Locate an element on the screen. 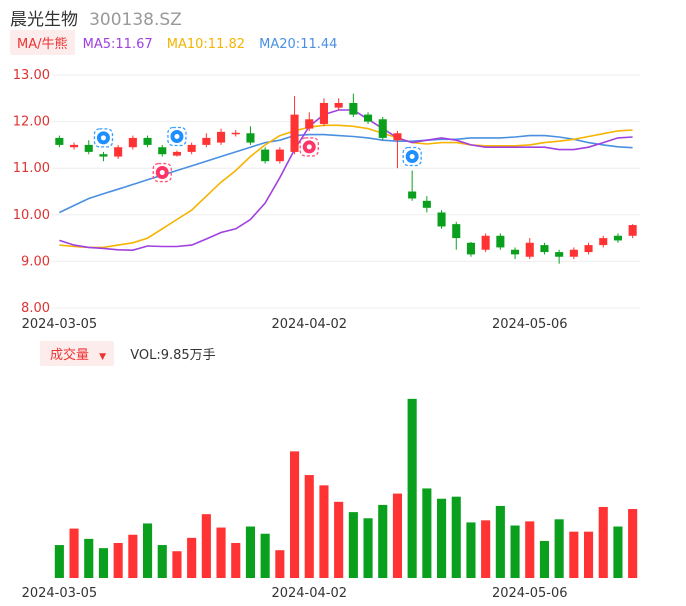 The height and width of the screenshot is (606, 686). volume-indicator-selector: 成交量 ▼ is located at coordinates (77, 353).